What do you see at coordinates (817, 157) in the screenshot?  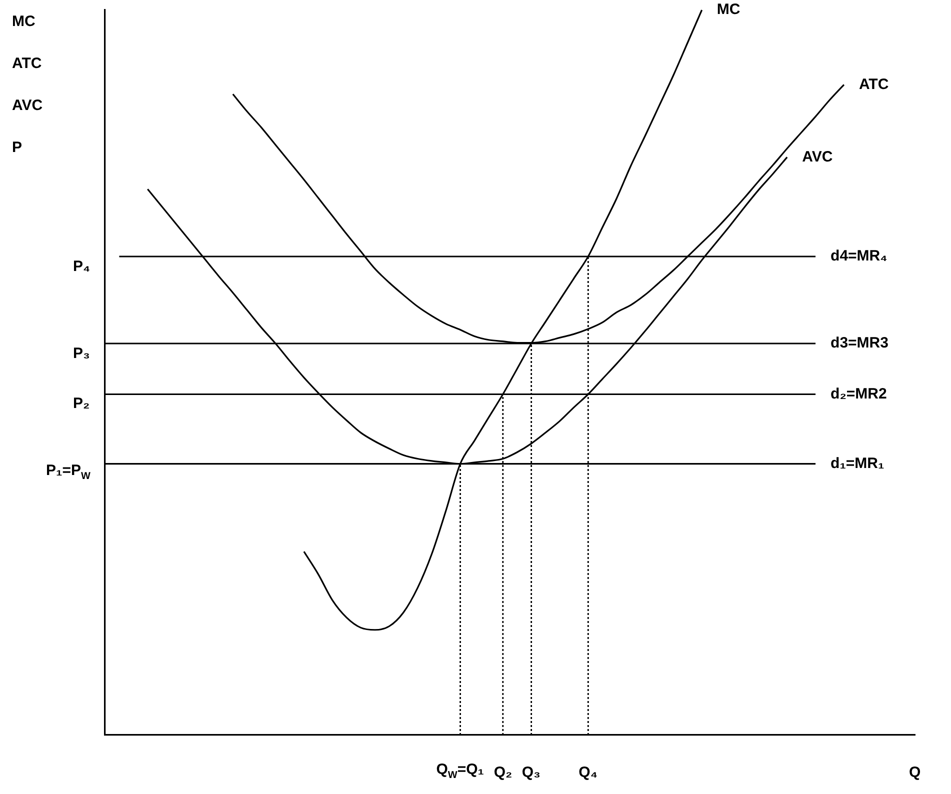 I see `series-label: AVC` at bounding box center [817, 157].